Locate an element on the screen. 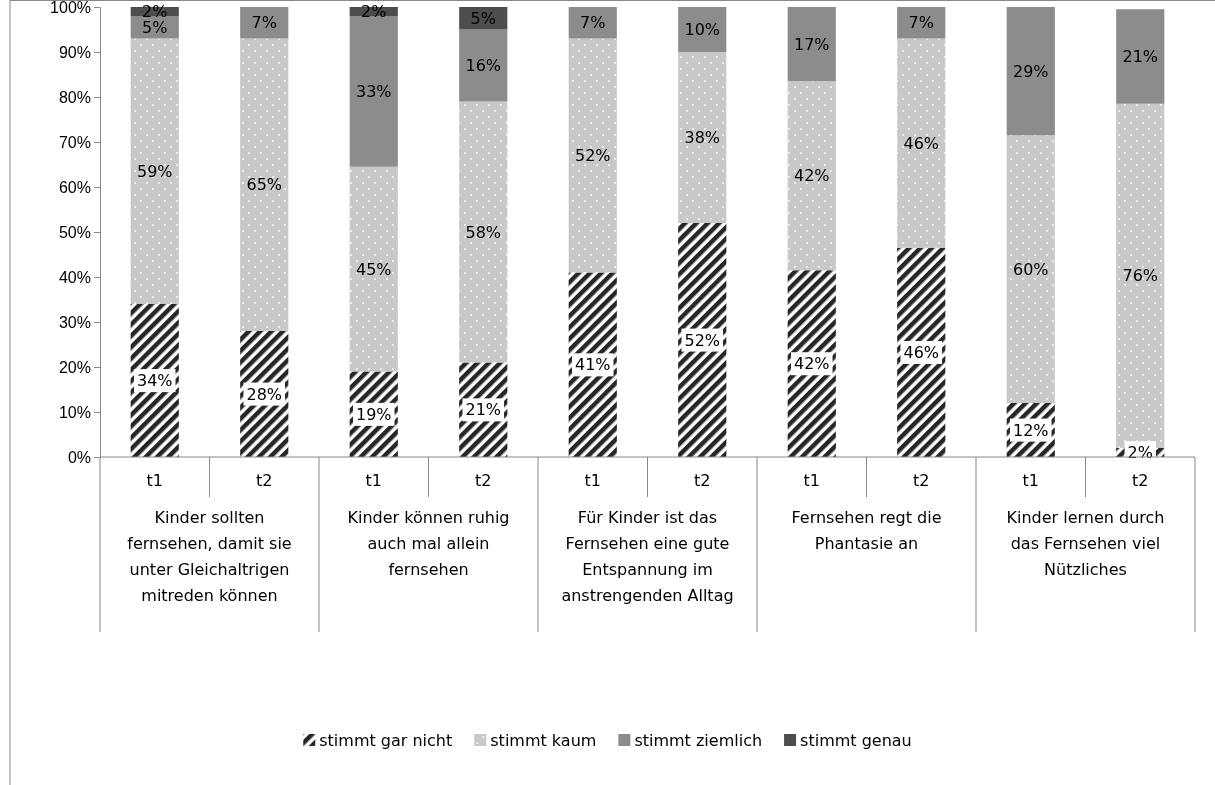  data-label: 33% is located at coordinates (373, 91).